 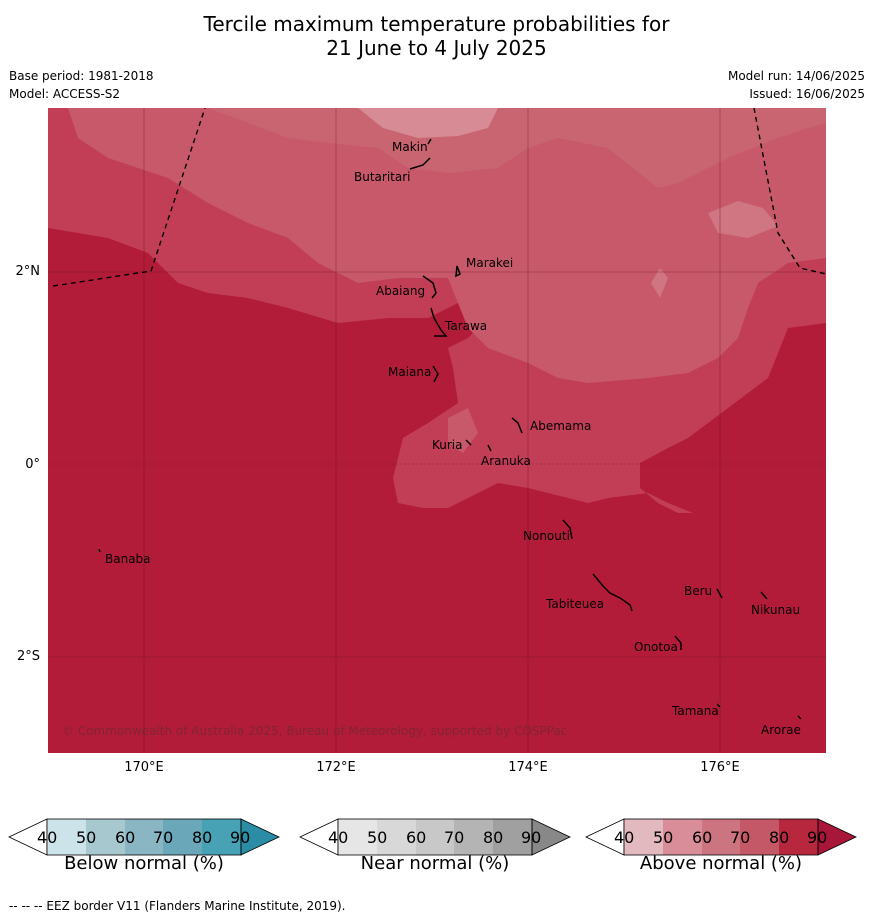 I want to click on legend-title-above: Above normal (%), so click(x=721, y=863).